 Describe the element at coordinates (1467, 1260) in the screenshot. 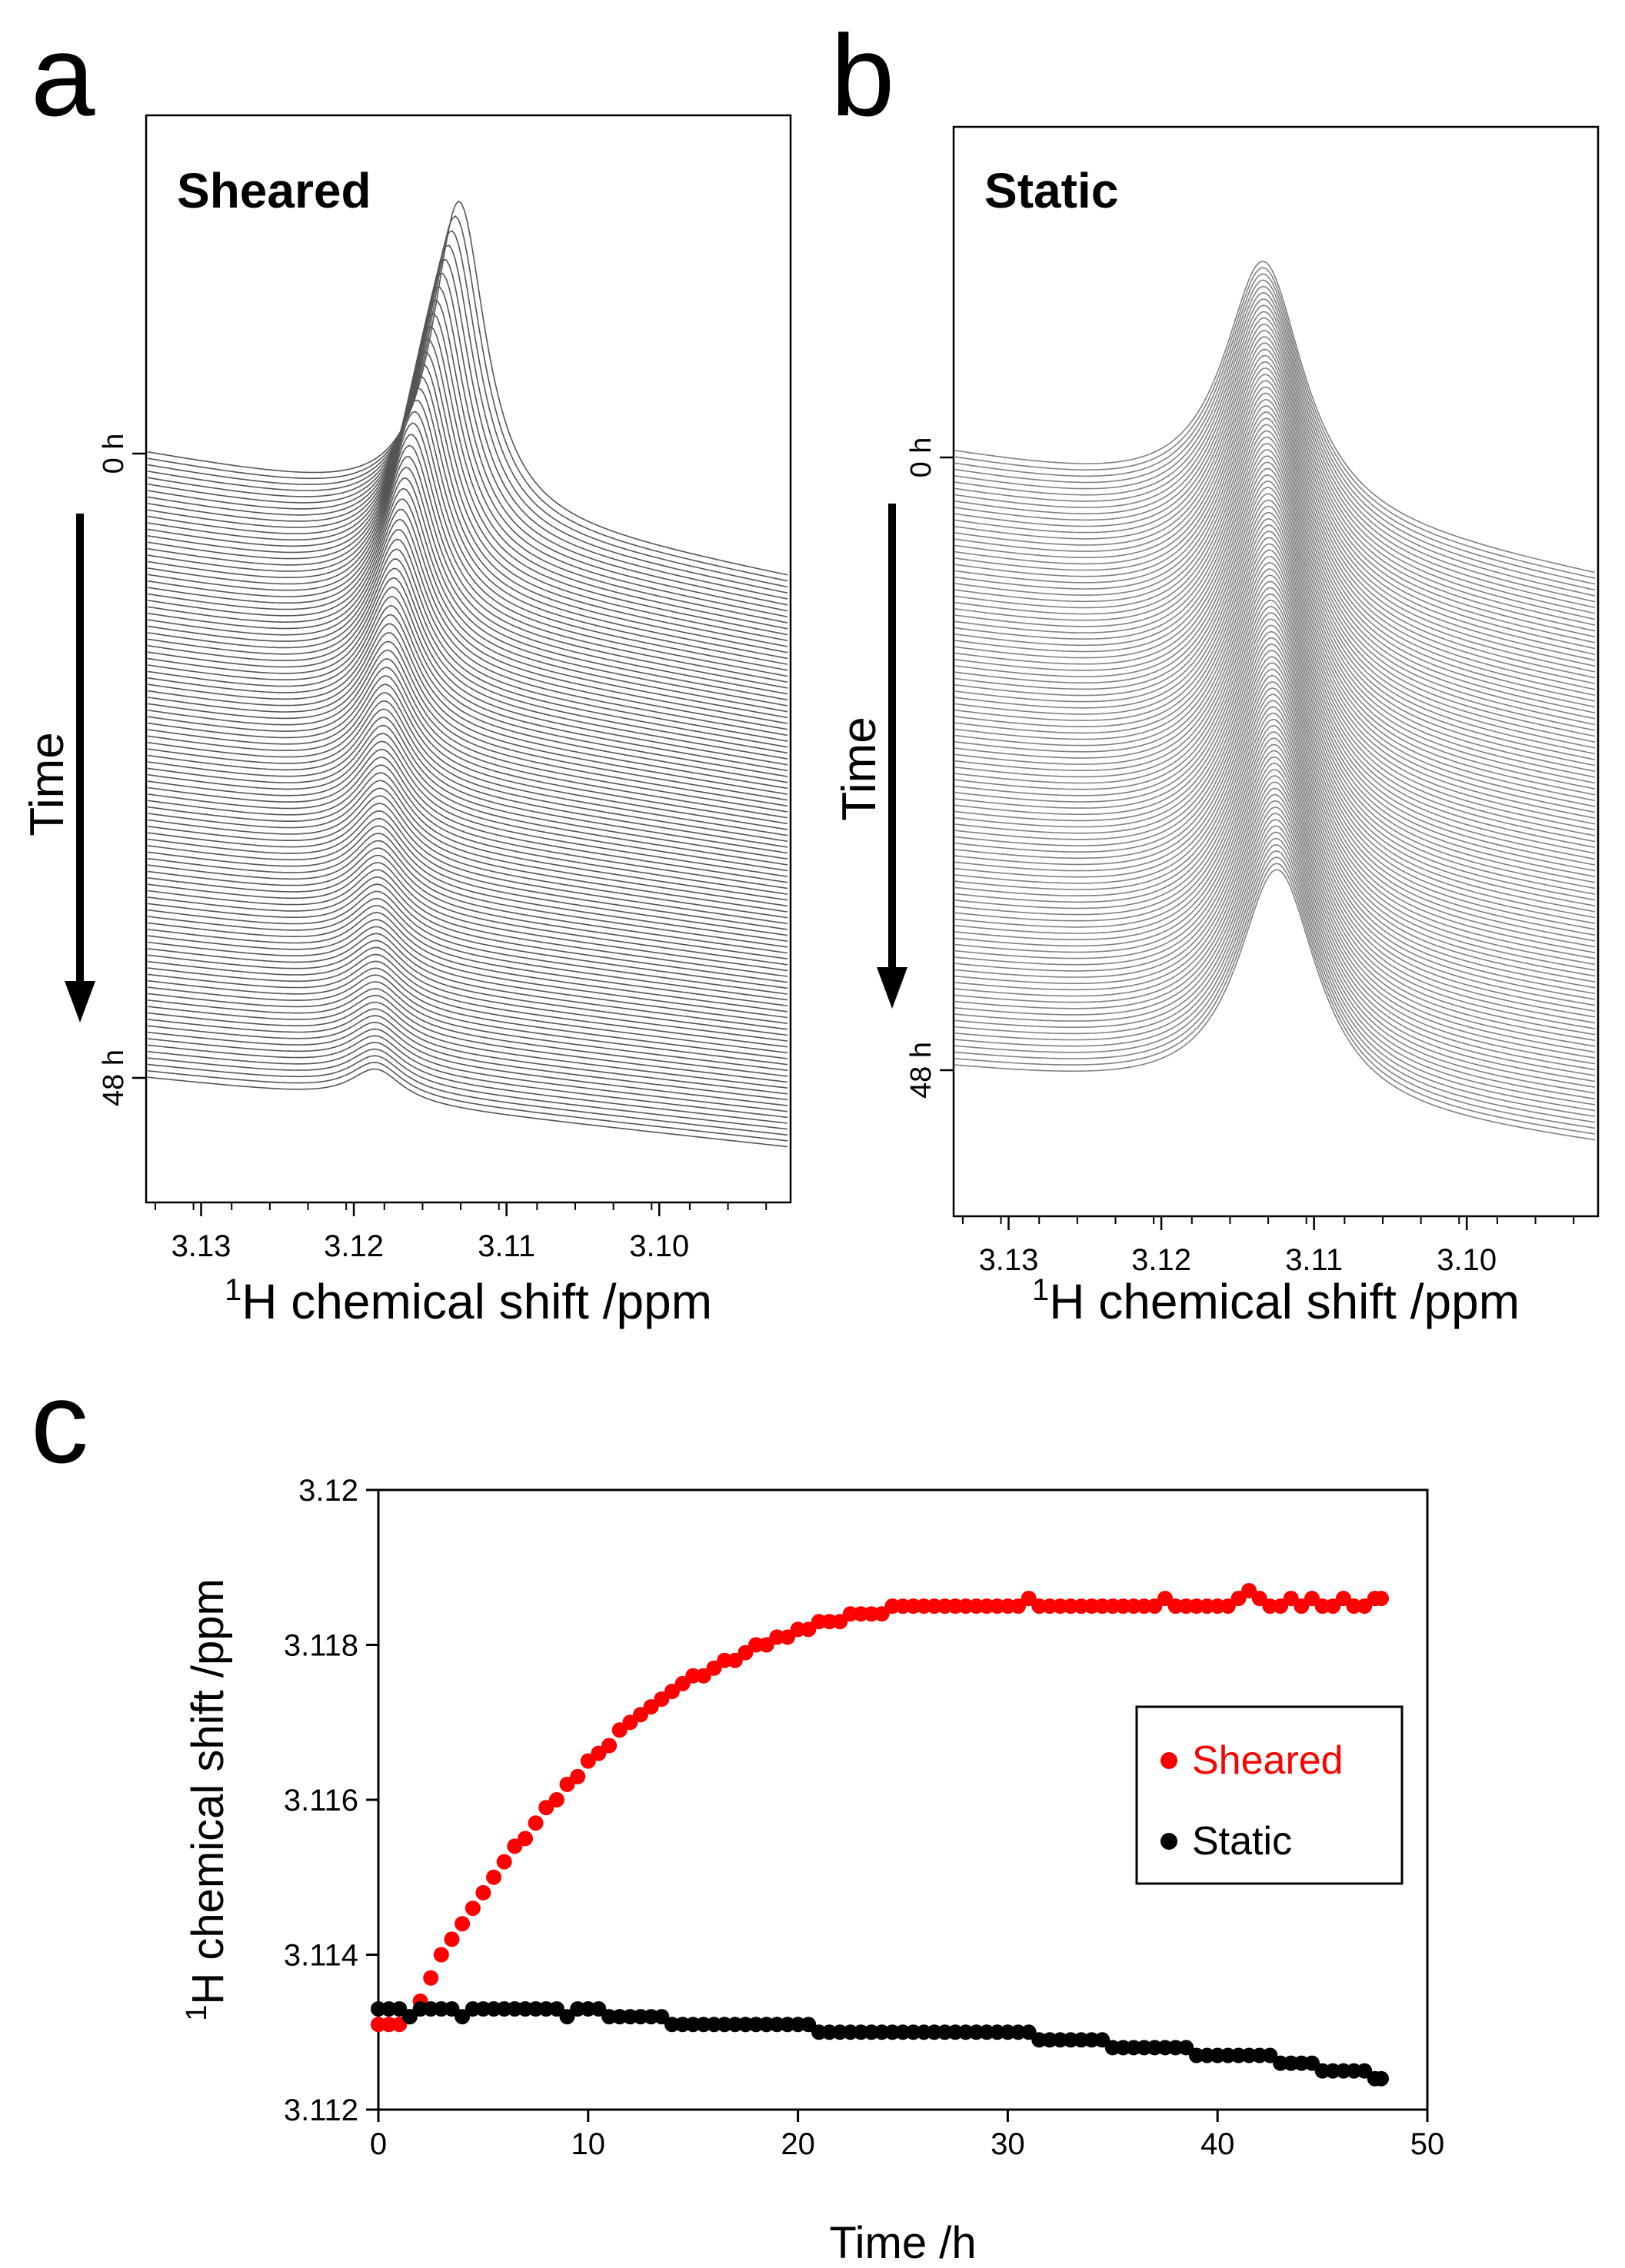

I see `x-tick-label: 3.10` at that location.